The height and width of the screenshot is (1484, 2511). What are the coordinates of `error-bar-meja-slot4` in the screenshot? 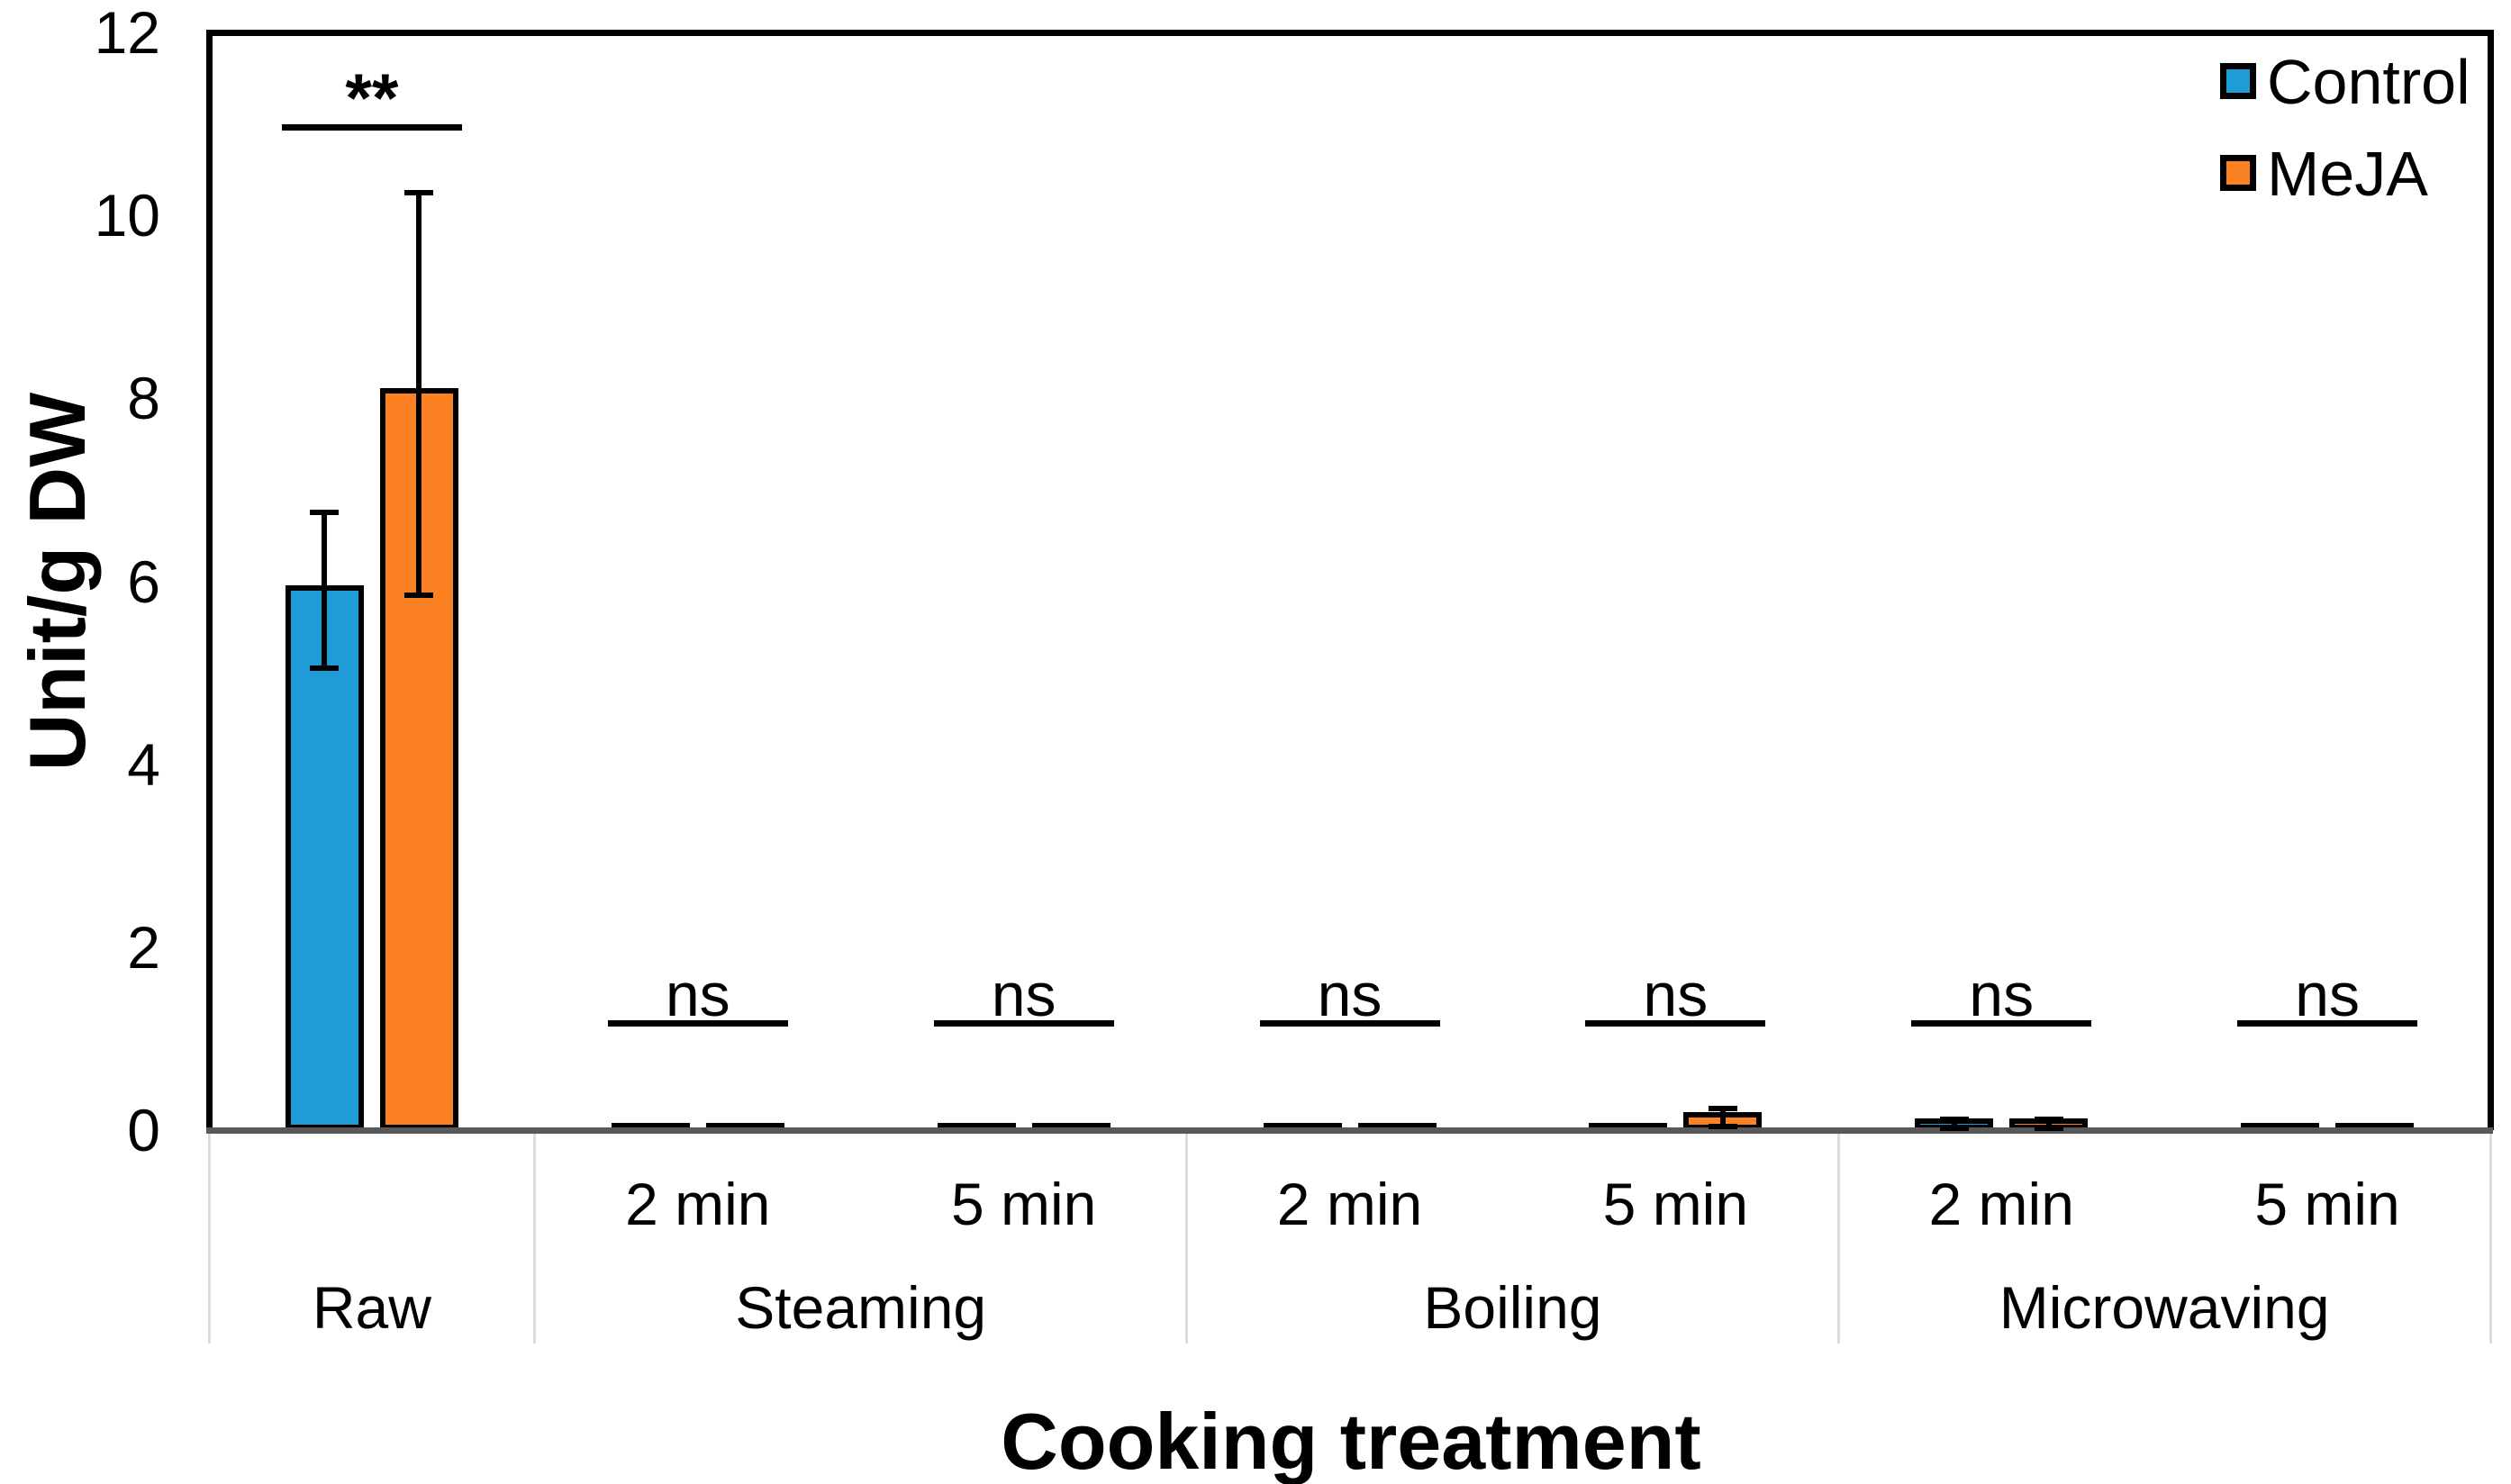 It's located at (1722, 1117).